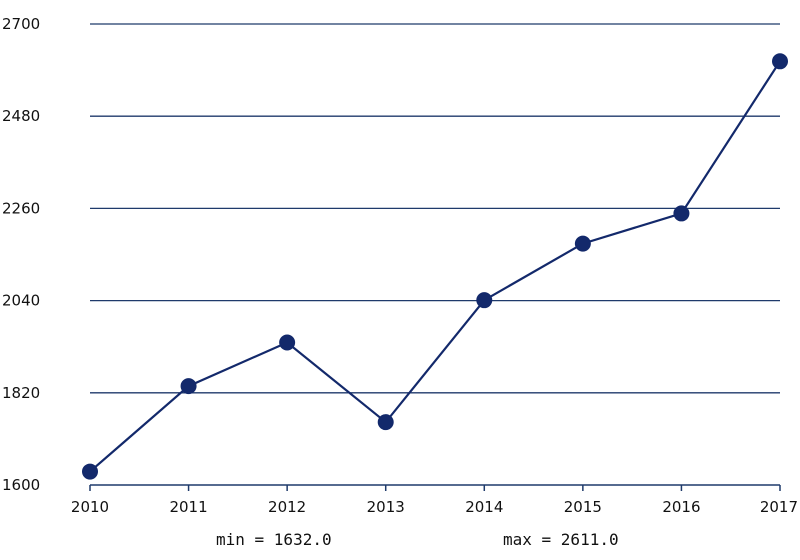 Image resolution: width=800 pixels, height=560 pixels. Describe the element at coordinates (188, 507) in the screenshot. I see `x-tick-label: 2011` at that location.